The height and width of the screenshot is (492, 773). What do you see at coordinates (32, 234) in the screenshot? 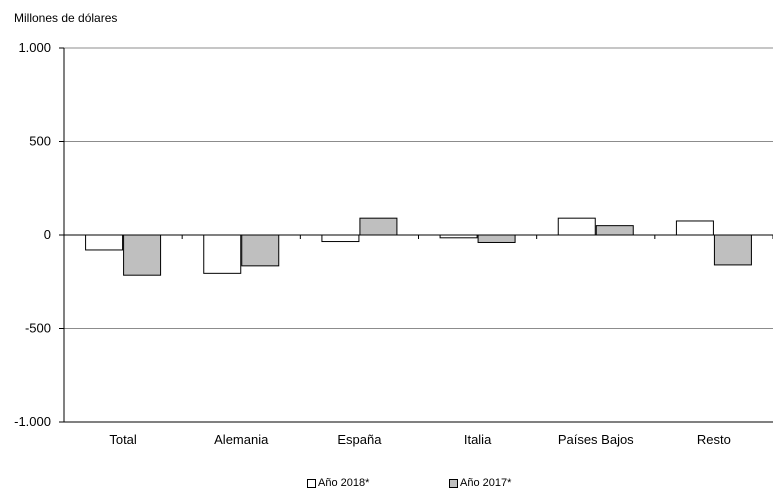
I see `y-tick-labels: 1.000 500 0 -500 -1.000` at bounding box center [32, 234].